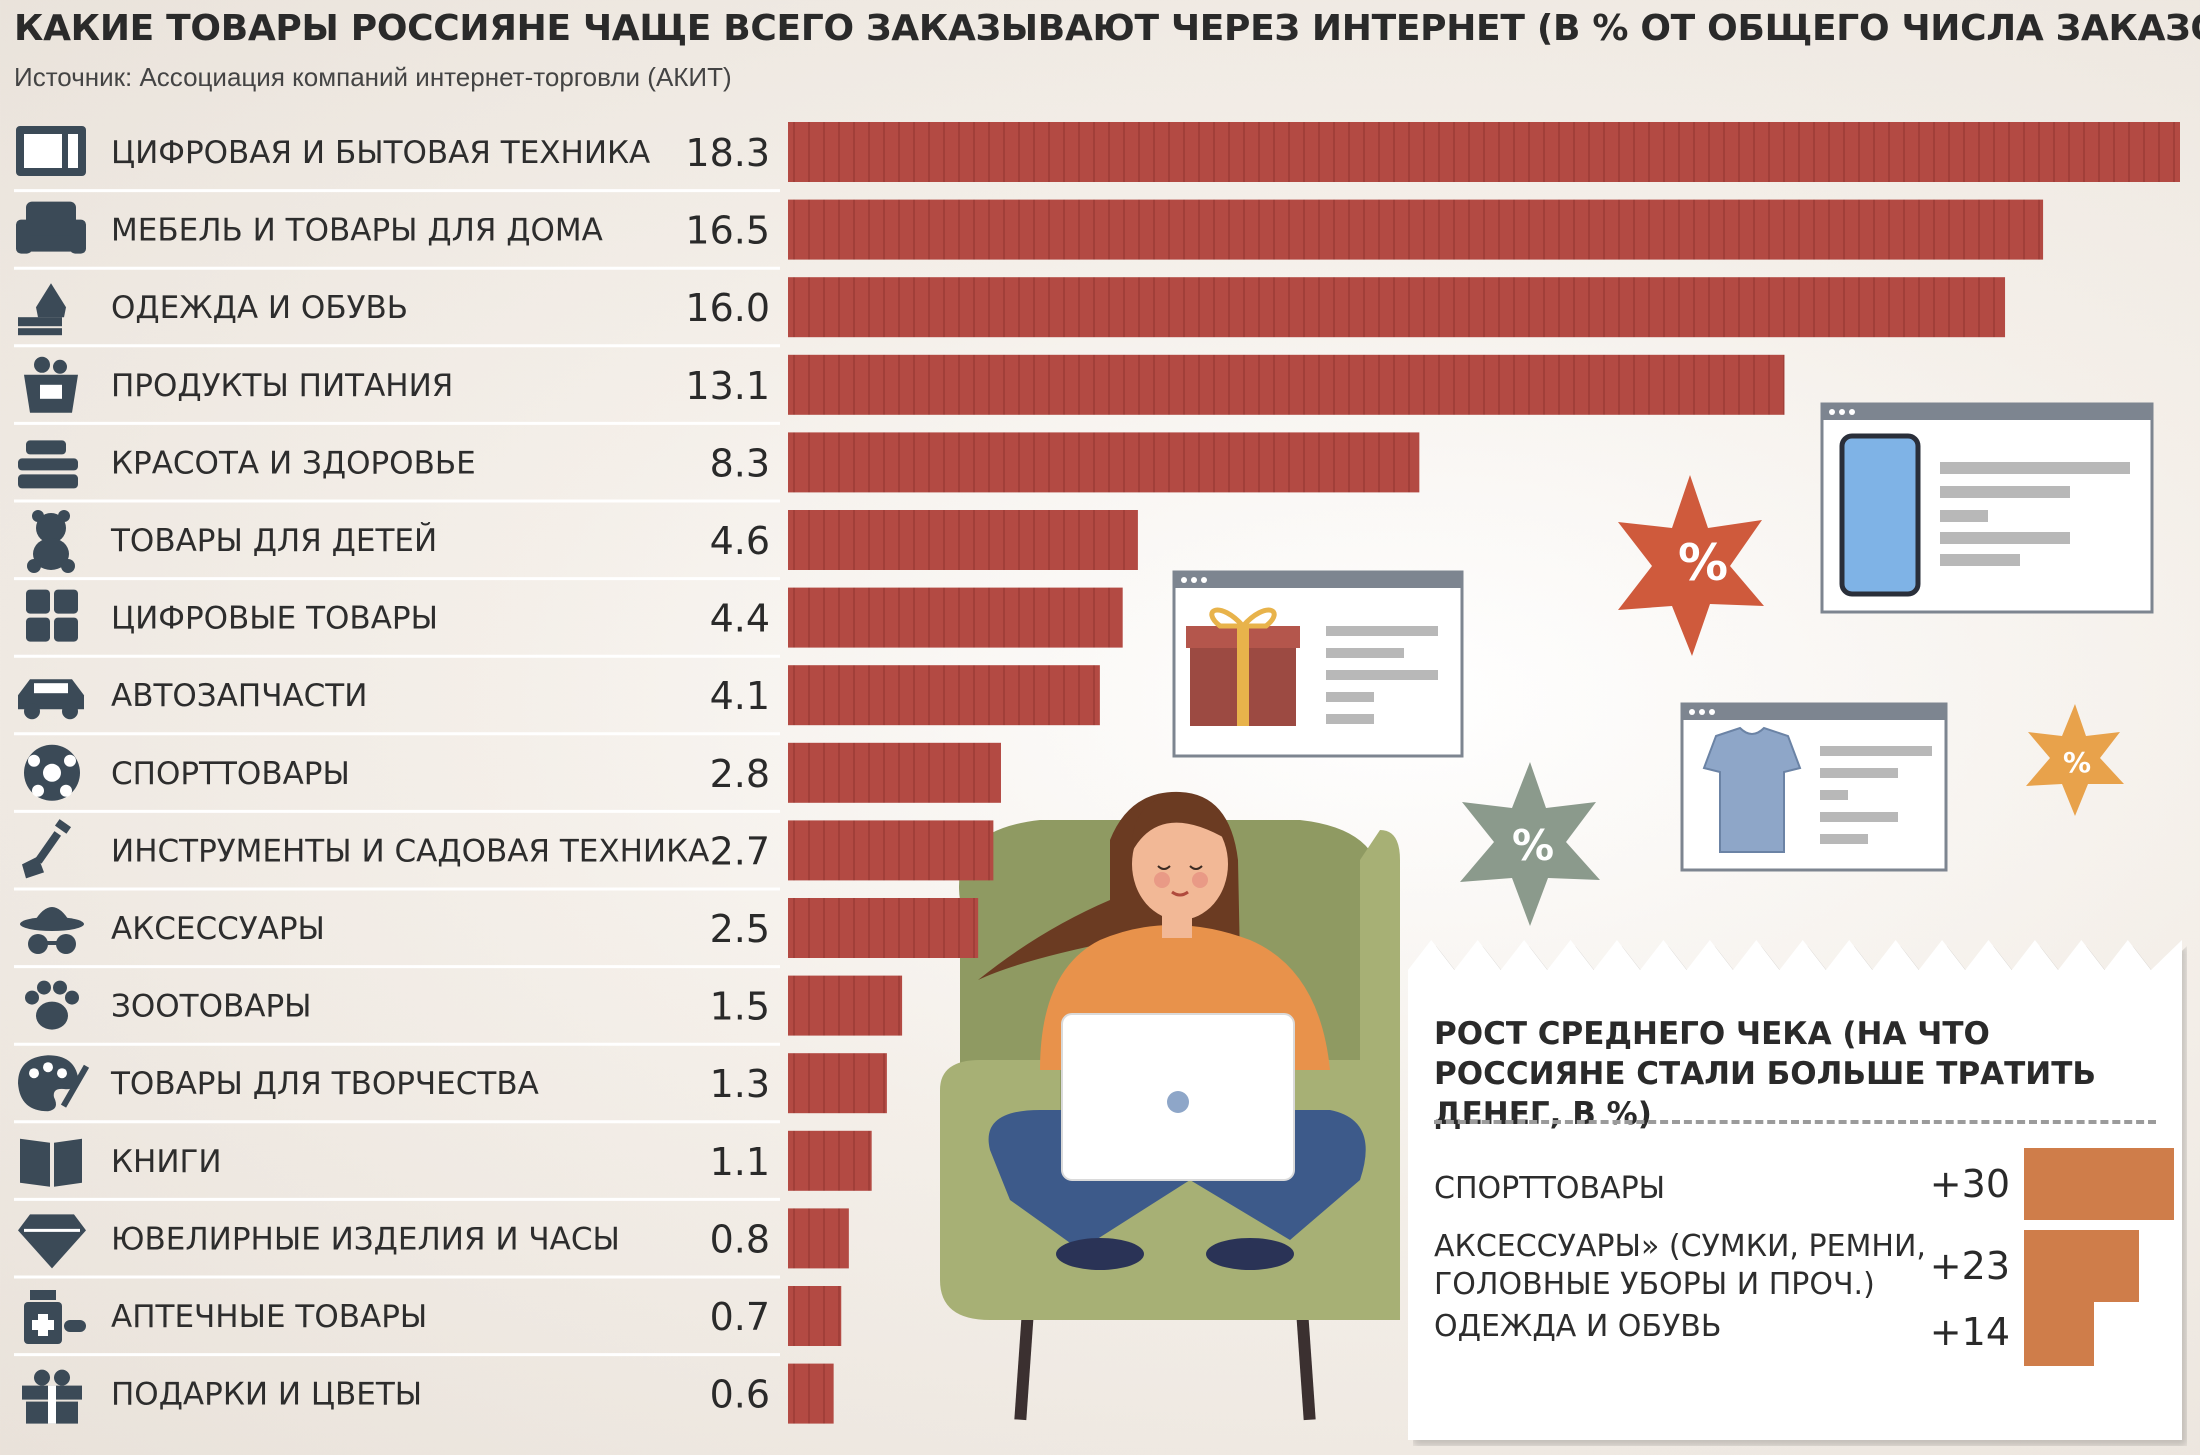 Image resolution: width=2200 pixels, height=1455 pixels. Describe the element at coordinates (1987, 508) in the screenshot. I see `phone-window-illustration` at that location.